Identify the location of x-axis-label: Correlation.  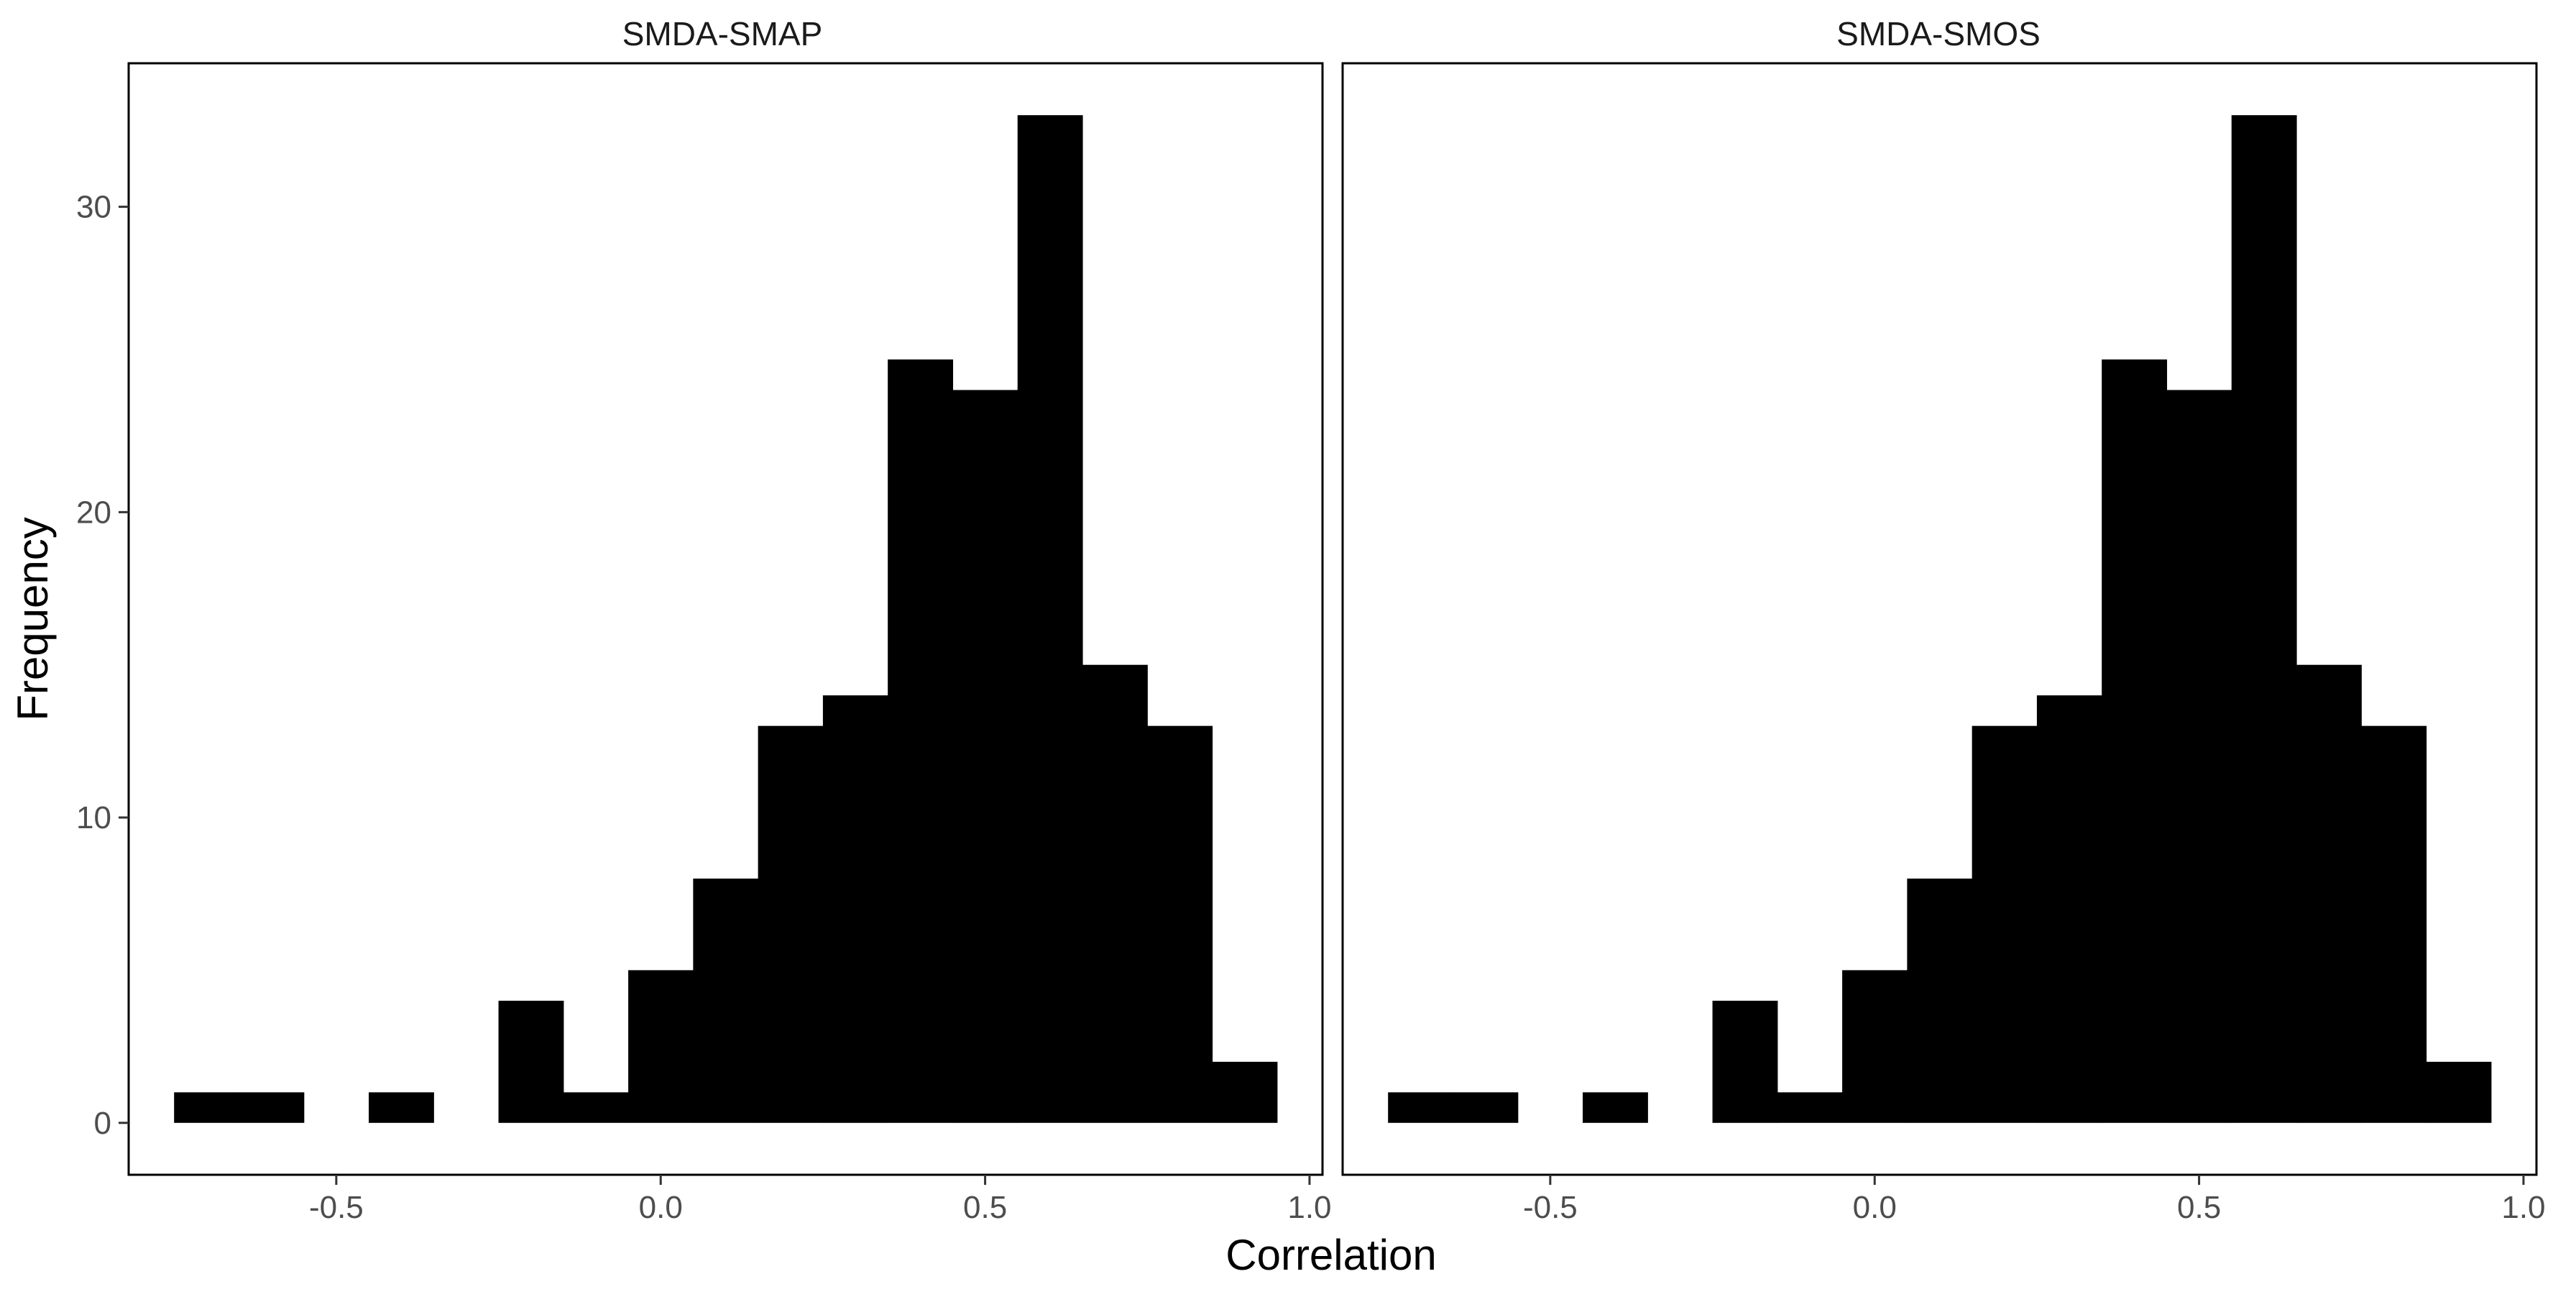
(1330, 1255).